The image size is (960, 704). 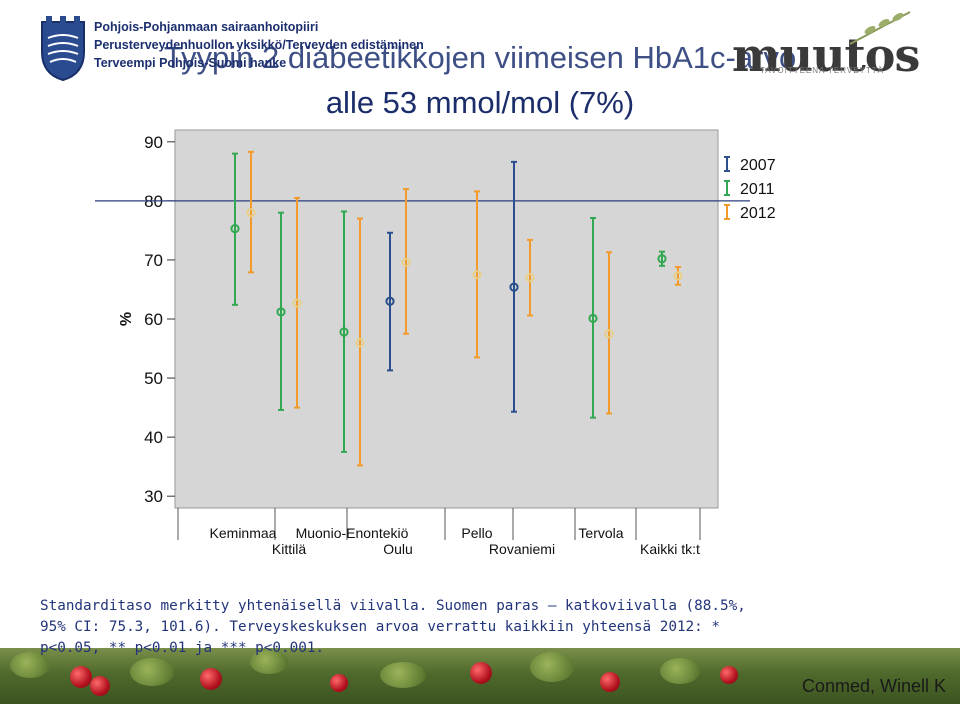 I want to click on x-category-label: Rovaniemi, so click(x=522, y=549).